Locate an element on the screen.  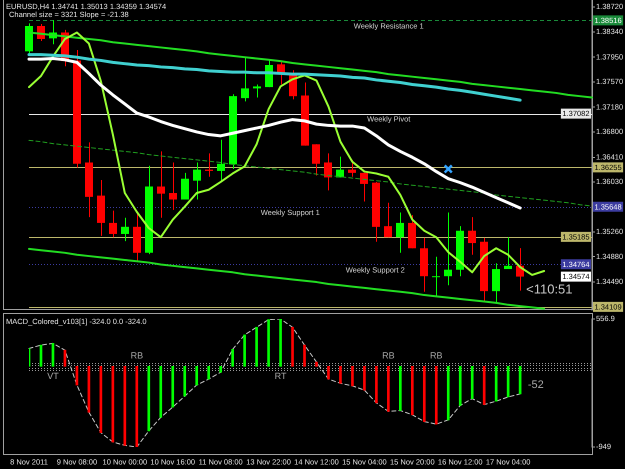
annotation: -52 is located at coordinates (536, 385).